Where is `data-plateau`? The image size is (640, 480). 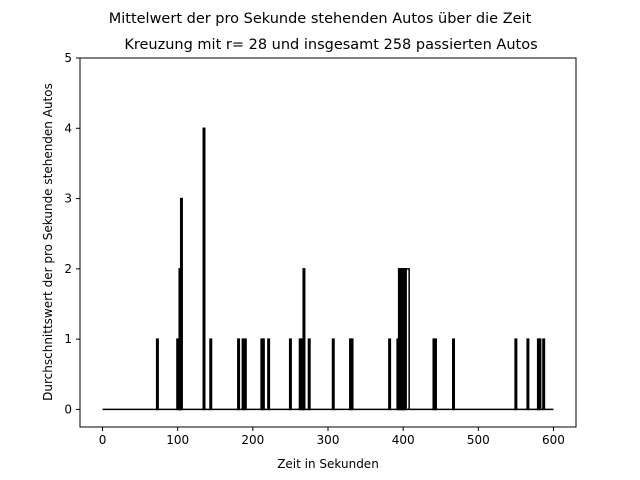
data-plateau is located at coordinates (406, 339).